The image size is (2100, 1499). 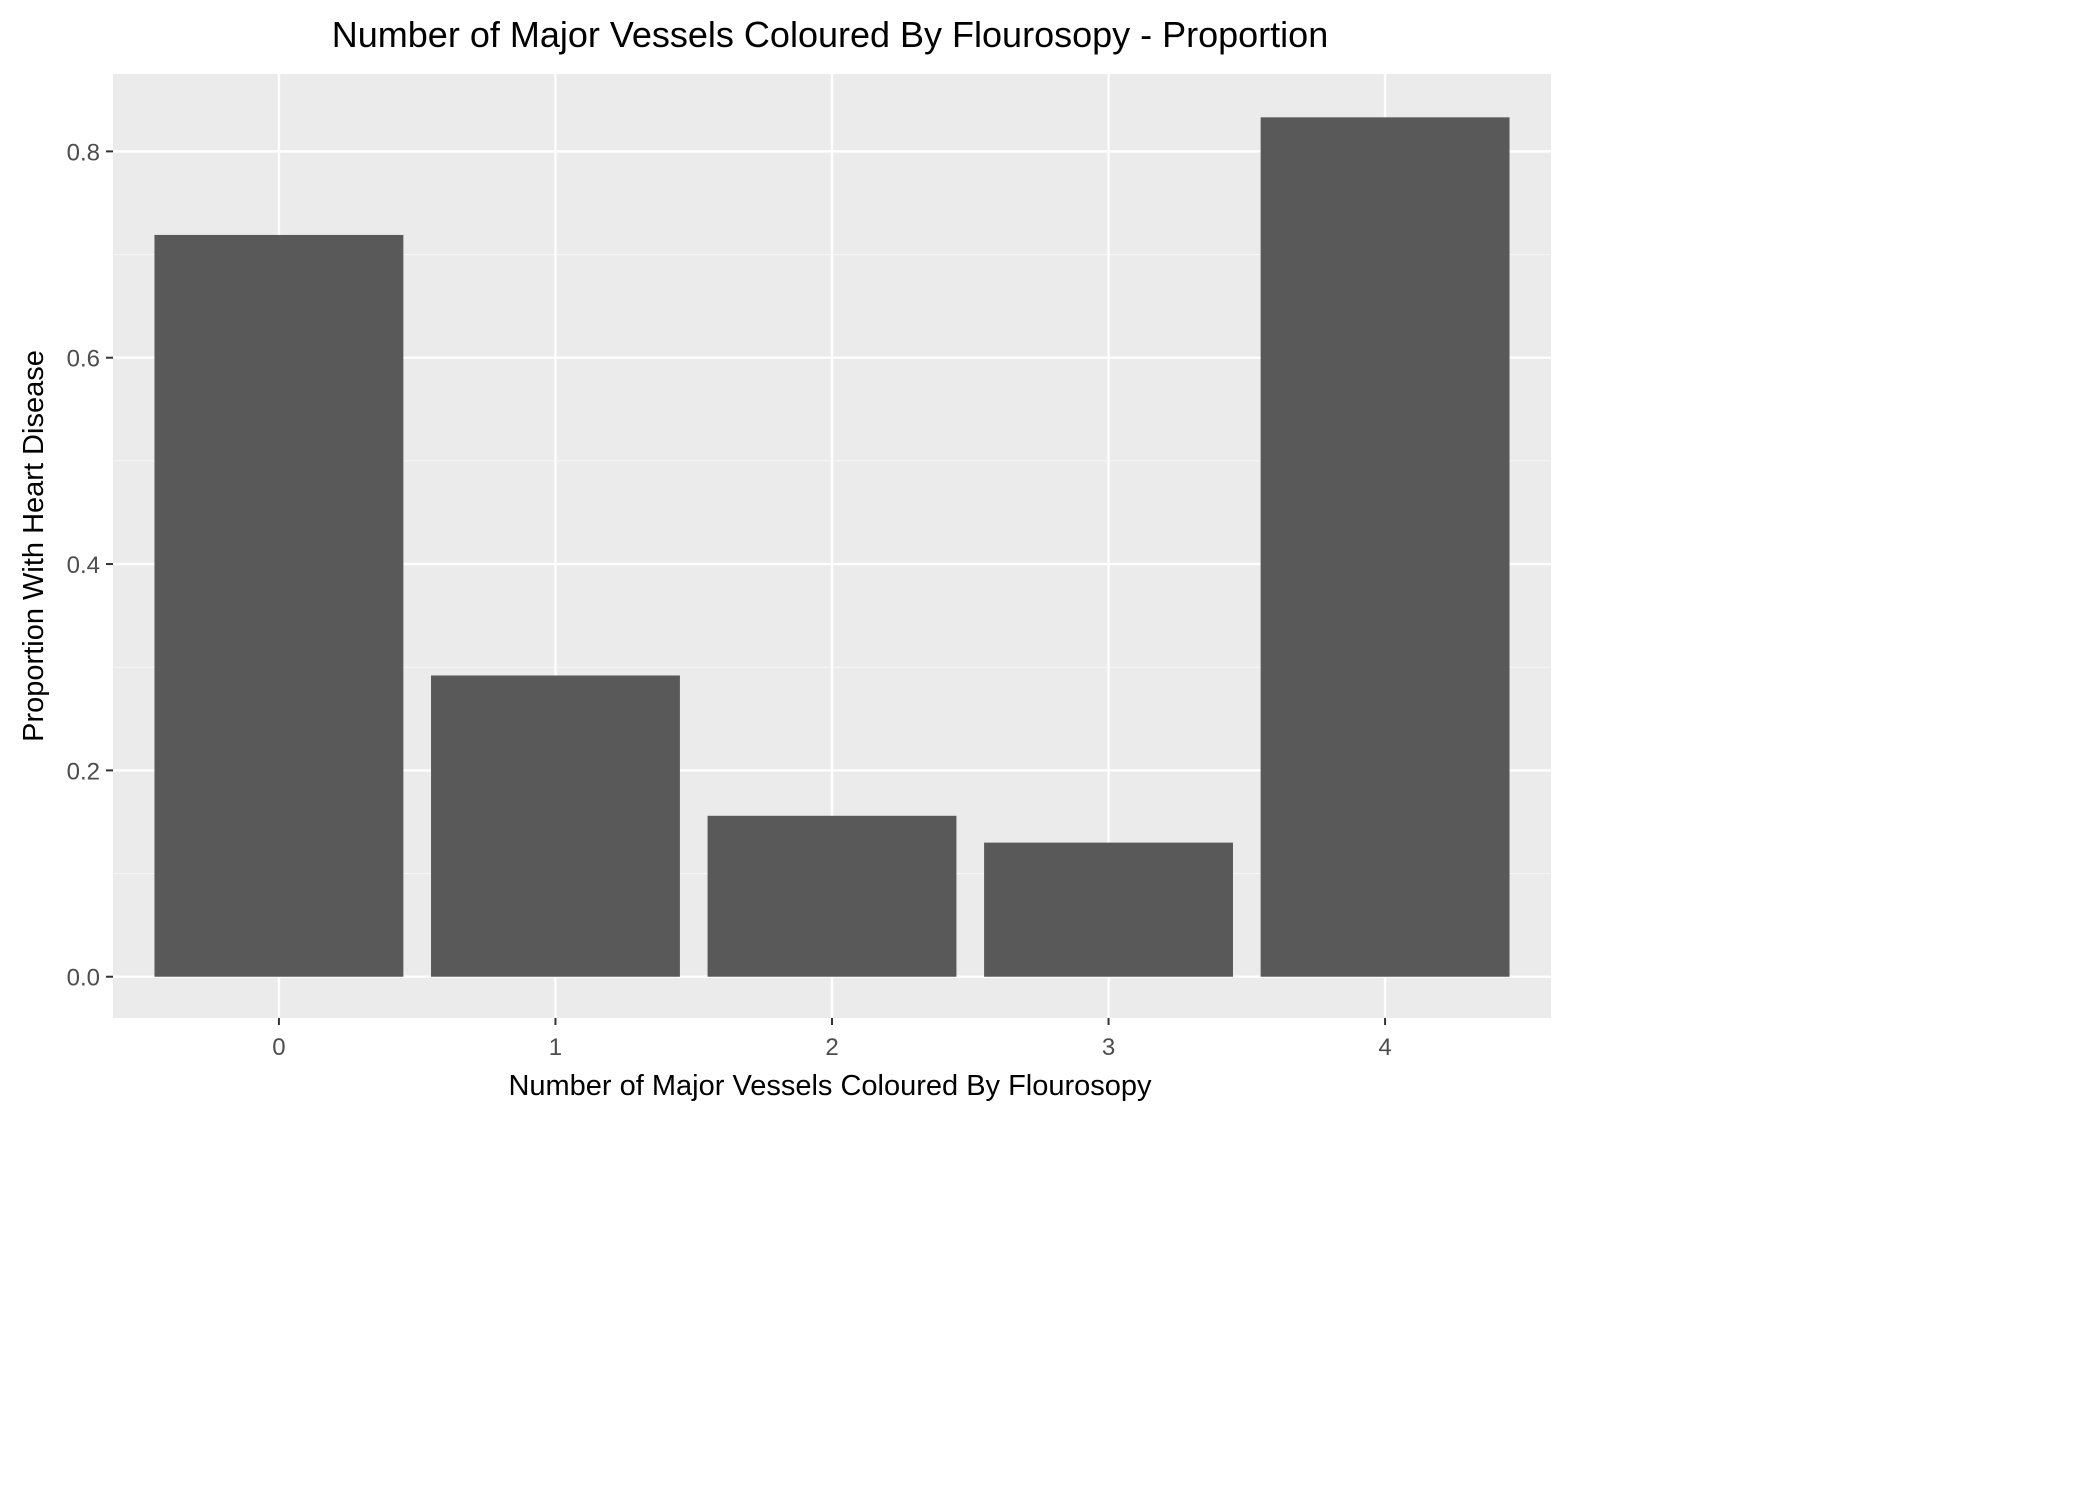 I want to click on x-tick-label: 2, so click(x=831, y=1047).